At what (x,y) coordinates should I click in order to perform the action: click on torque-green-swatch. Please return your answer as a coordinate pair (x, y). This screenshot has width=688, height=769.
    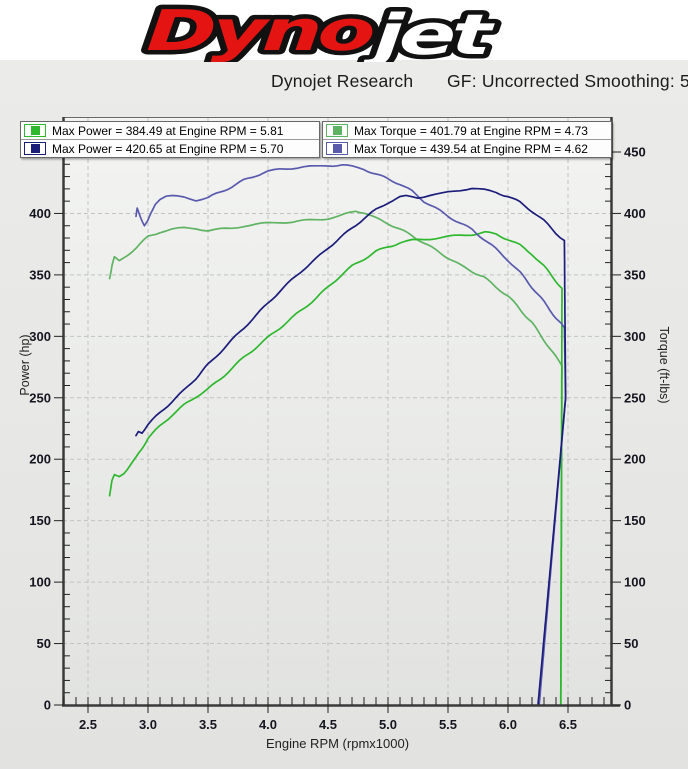
    Looking at the image, I should click on (337, 130).